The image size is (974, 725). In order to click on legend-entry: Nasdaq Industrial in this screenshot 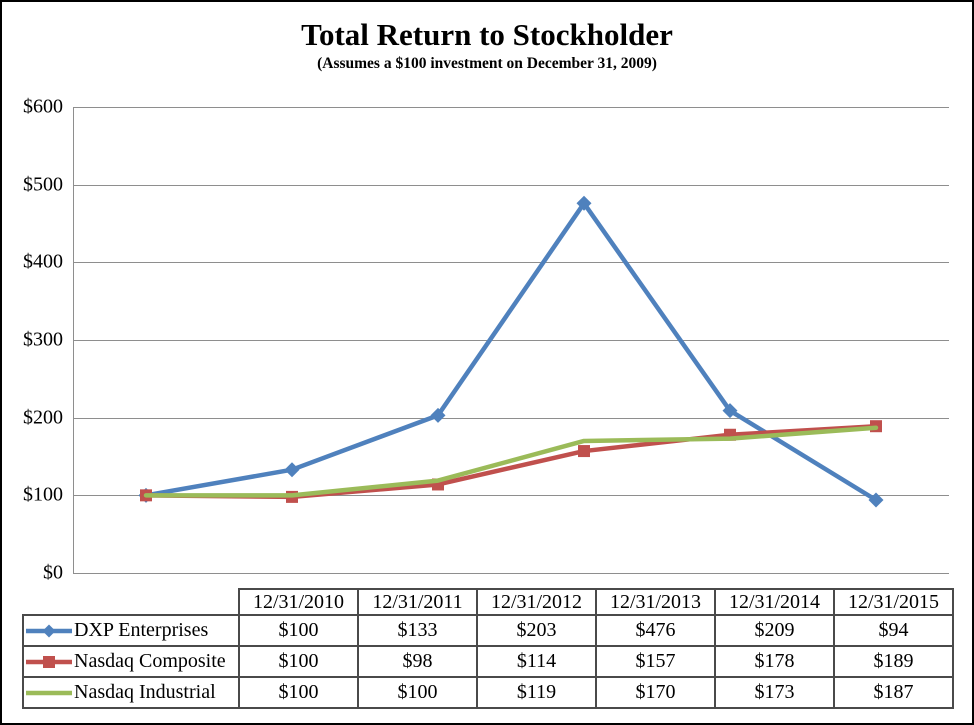, I will do `click(131, 692)`.